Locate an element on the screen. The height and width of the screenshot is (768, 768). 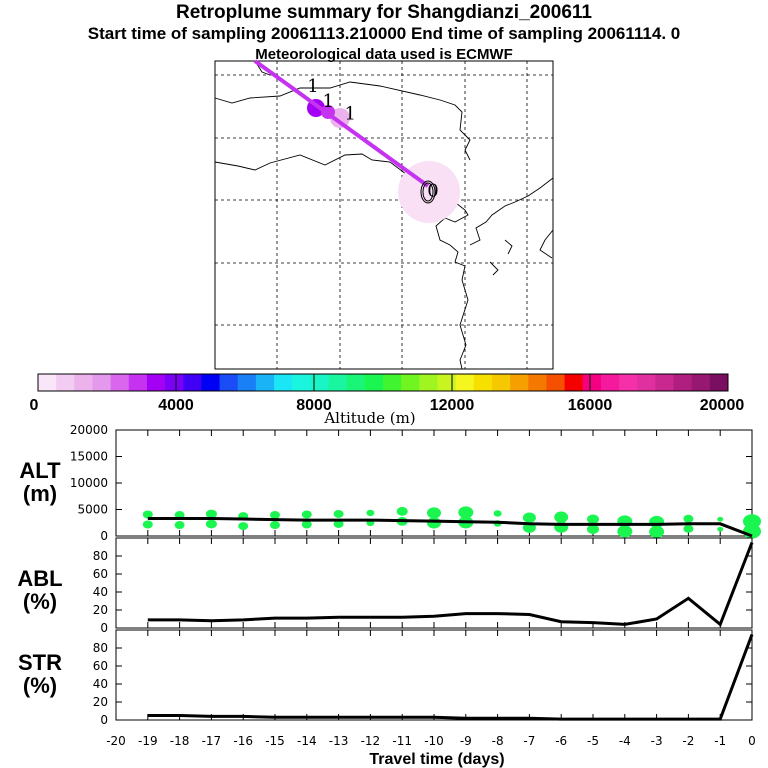
x-tick-label: -14 is located at coordinates (307, 741).